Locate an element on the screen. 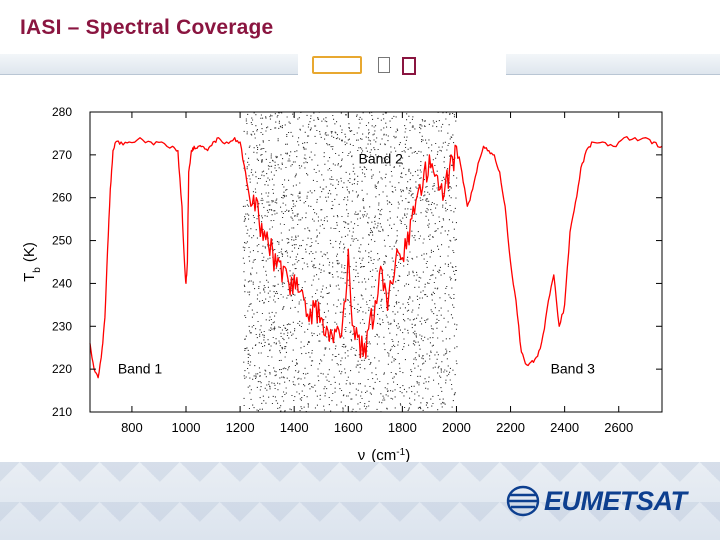 The width and height of the screenshot is (720, 540). slide-title: IASI – Spectral Coverage is located at coordinates (147, 27).